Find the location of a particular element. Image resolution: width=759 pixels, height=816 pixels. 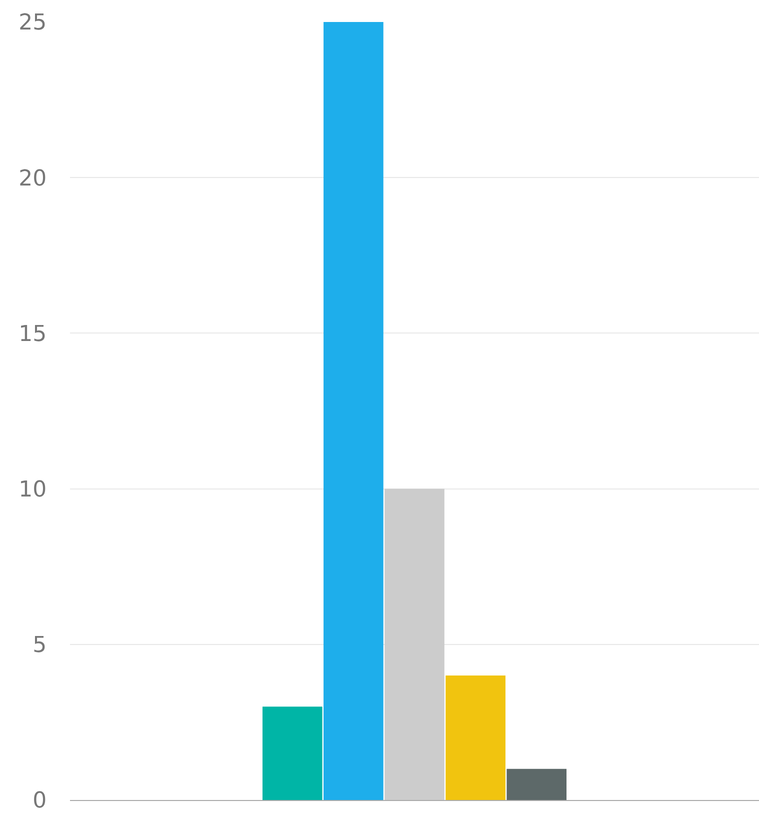

y-tick-label: 25 is located at coordinates (32, 23).